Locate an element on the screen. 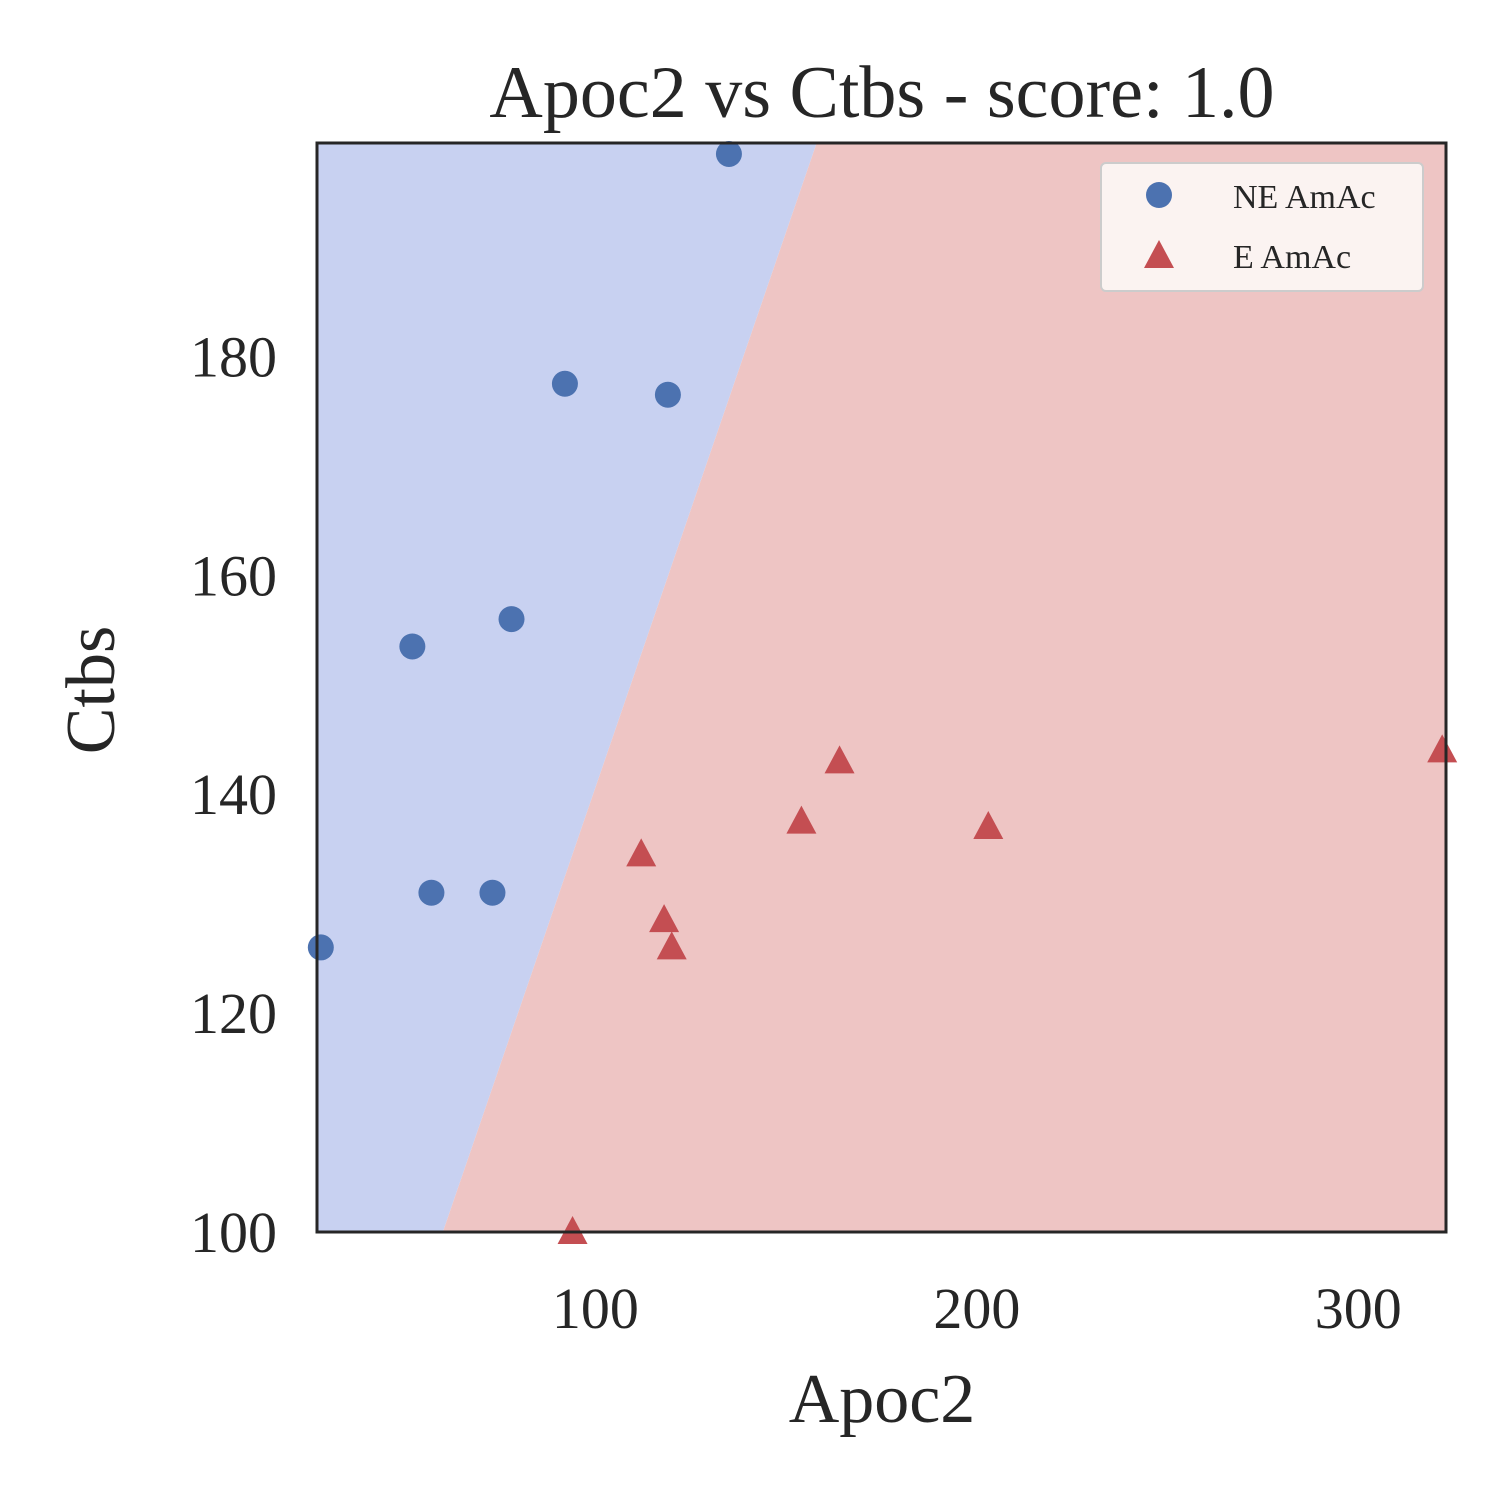  legend: NE AmAc E AmAc is located at coordinates (1262, 227).